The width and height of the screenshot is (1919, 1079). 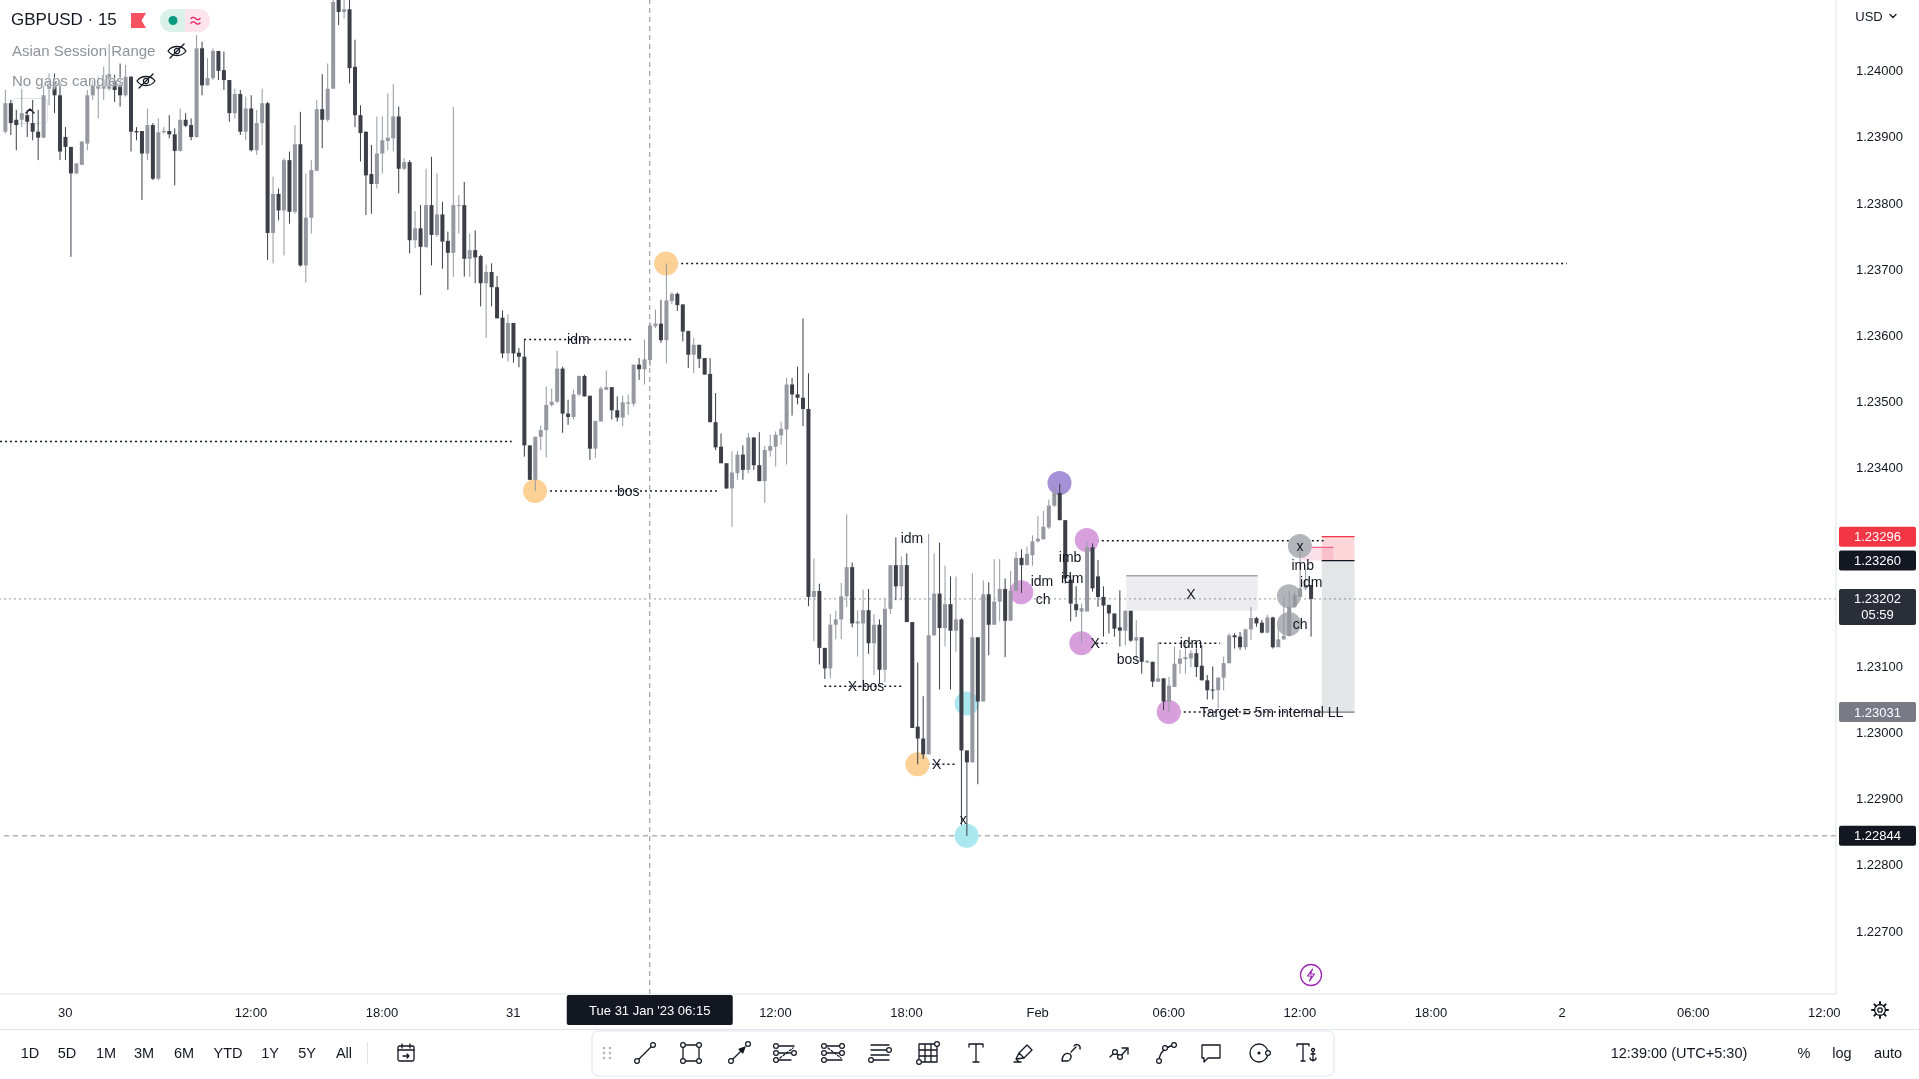 I want to click on annotation: Asian Session Range, so click(x=84, y=51).